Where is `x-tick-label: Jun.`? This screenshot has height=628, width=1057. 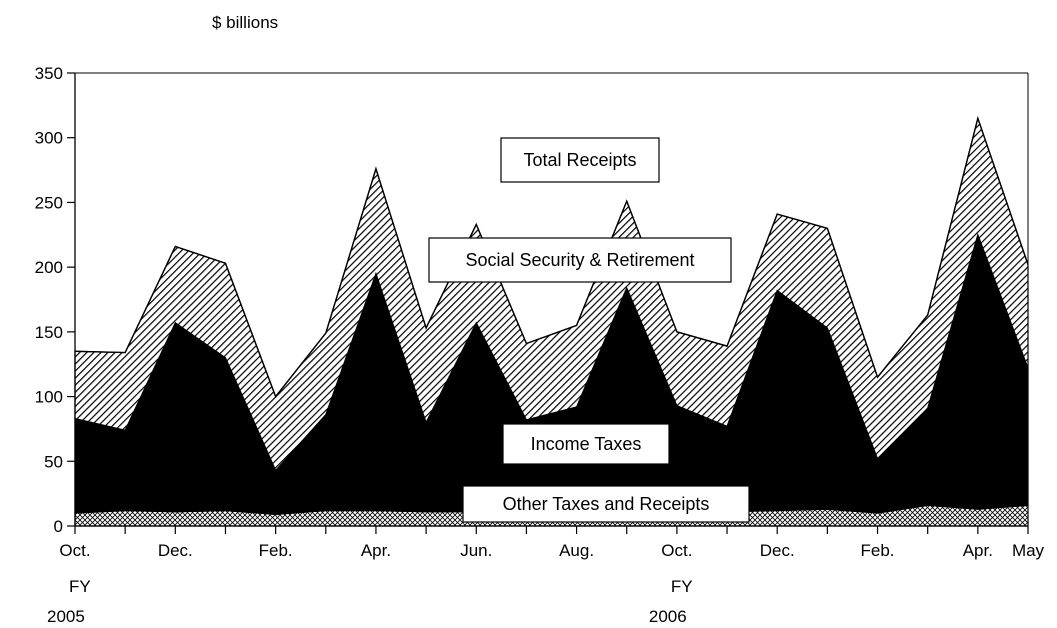
x-tick-label: Jun. is located at coordinates (476, 550).